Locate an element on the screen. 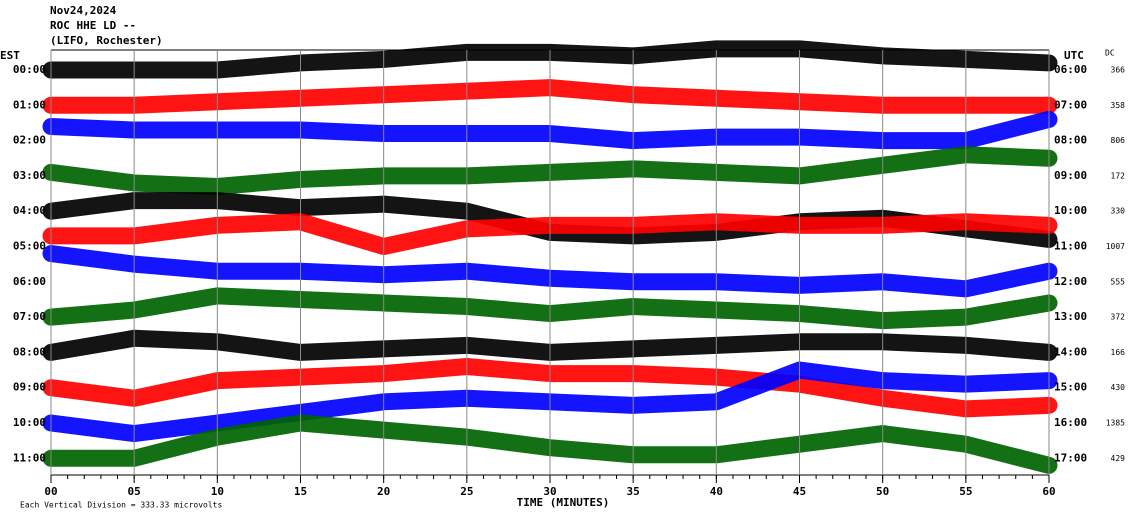 The image size is (1130, 519). dc-value: 366 is located at coordinates (1118, 70).